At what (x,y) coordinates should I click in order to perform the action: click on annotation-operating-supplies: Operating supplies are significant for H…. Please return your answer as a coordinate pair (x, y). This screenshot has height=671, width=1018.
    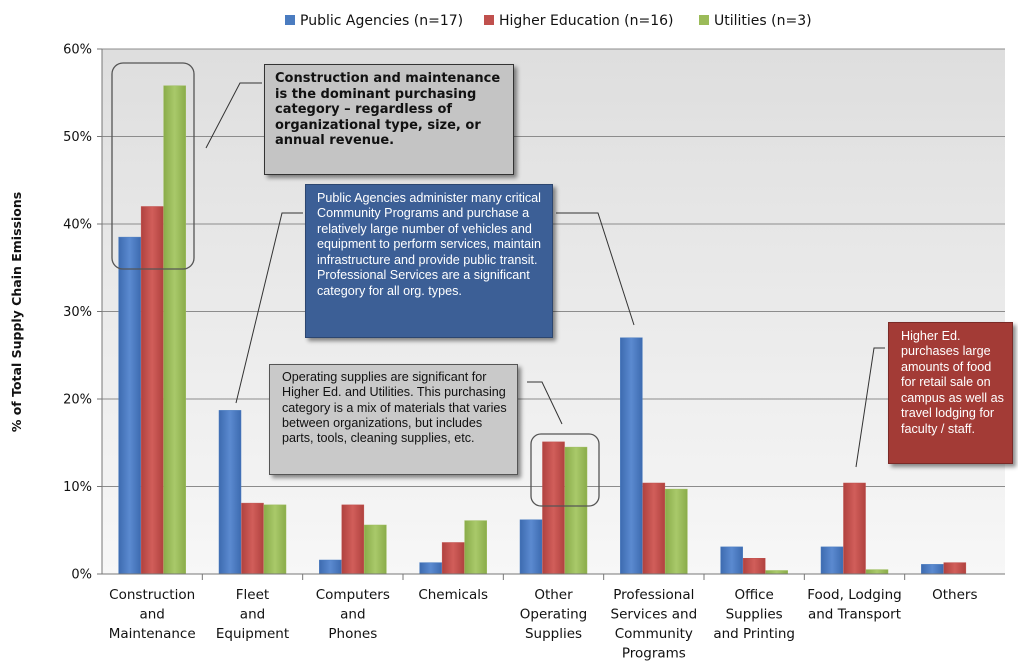
    Looking at the image, I should click on (393, 419).